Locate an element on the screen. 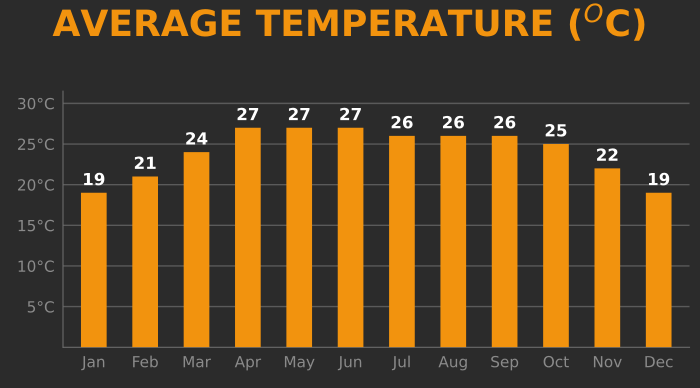 This screenshot has height=388, width=700. x-tick-label: Jan is located at coordinates (92, 363).